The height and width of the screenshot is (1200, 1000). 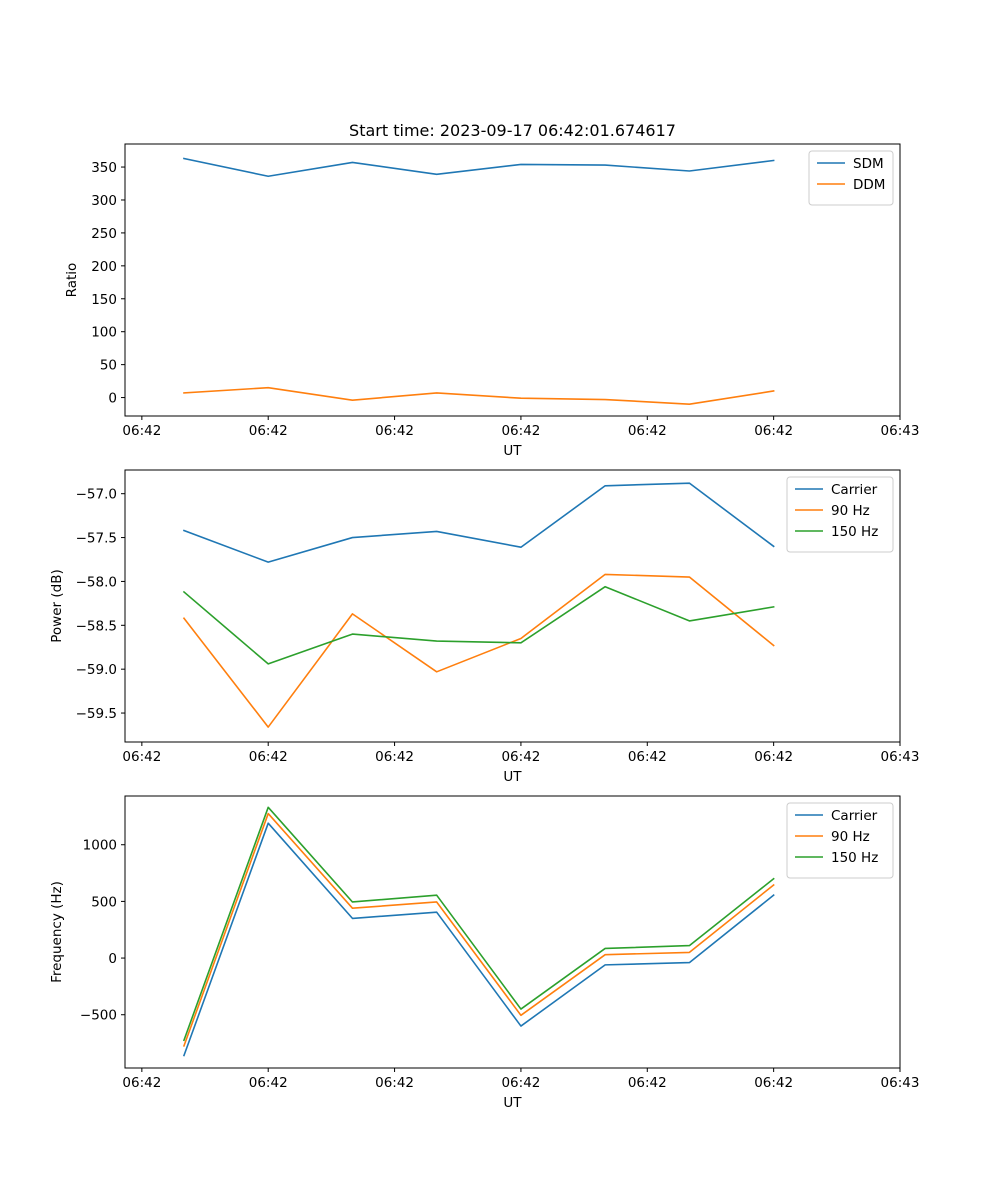 What do you see at coordinates (96, 626) in the screenshot?
I see `y-tick-label: −58.5` at bounding box center [96, 626].